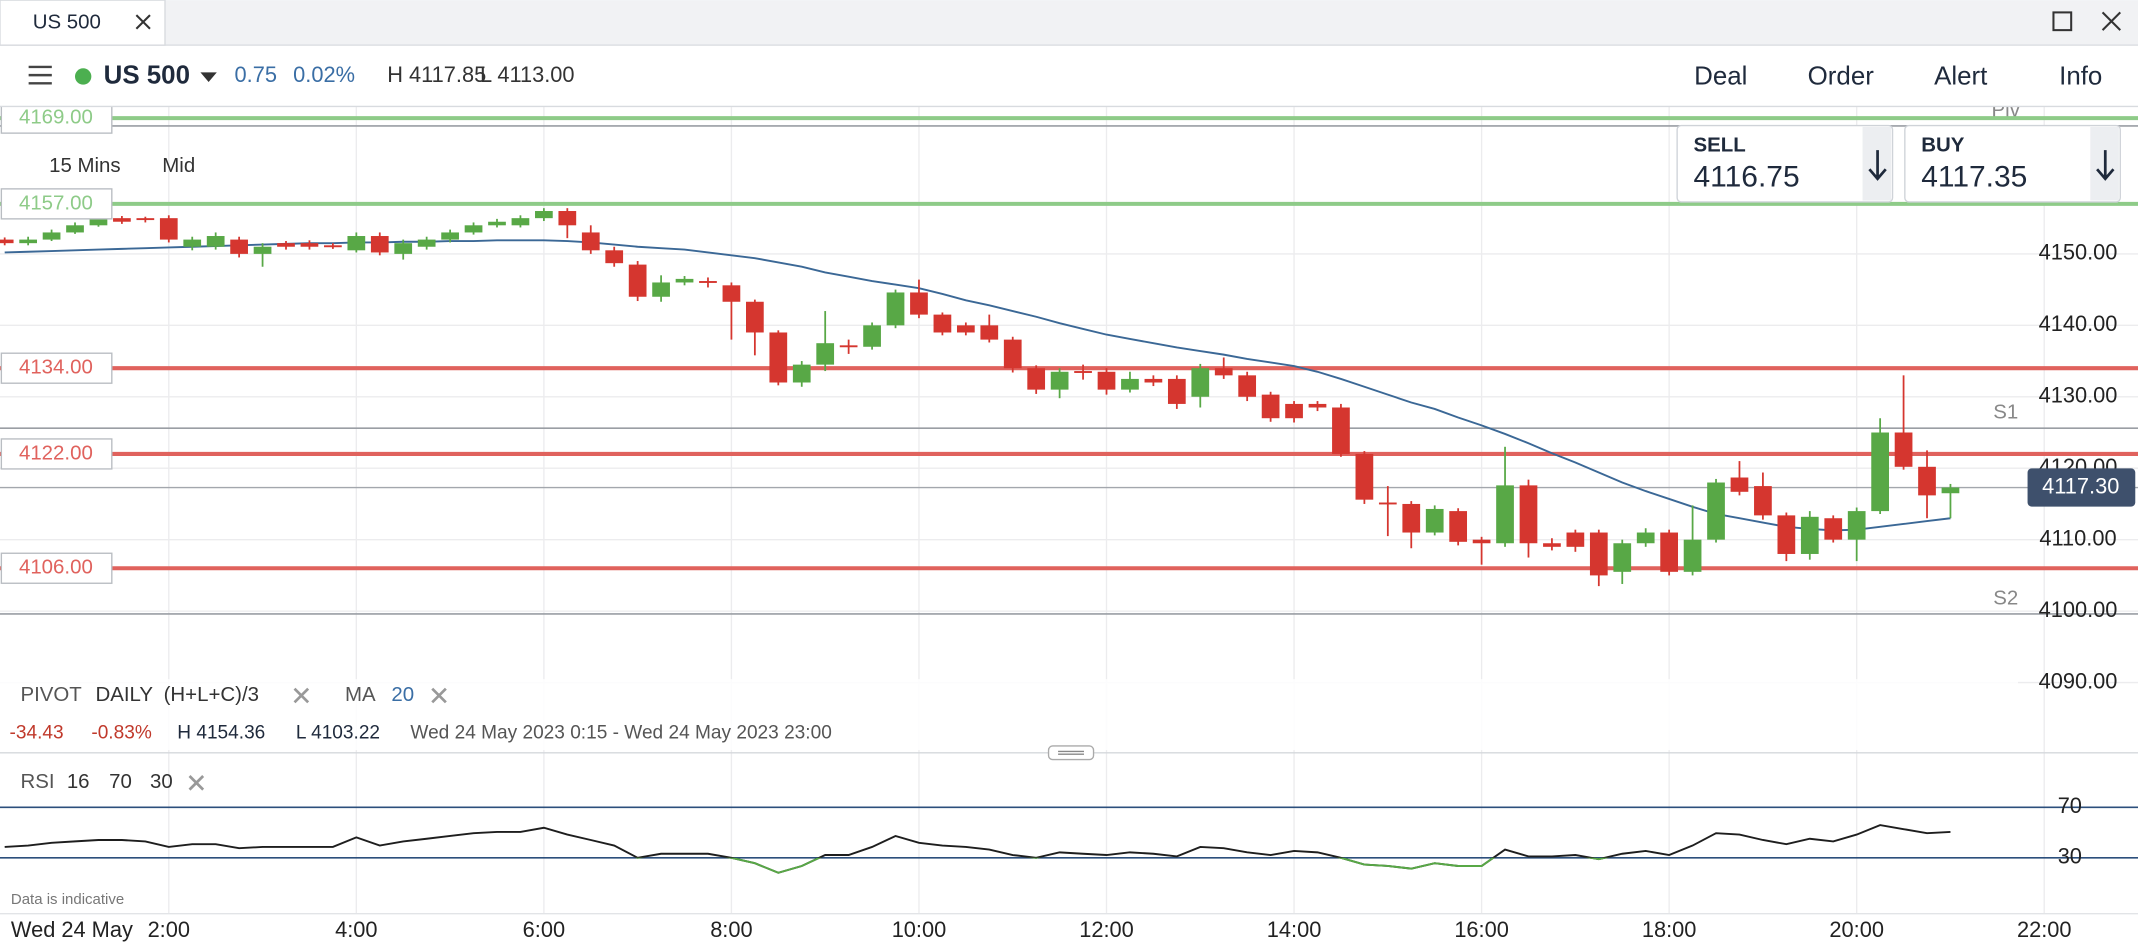 Image resolution: width=2138 pixels, height=952 pixels. Describe the element at coordinates (2077, 537) in the screenshot. I see `y-tick-label: 4110.00` at that location.